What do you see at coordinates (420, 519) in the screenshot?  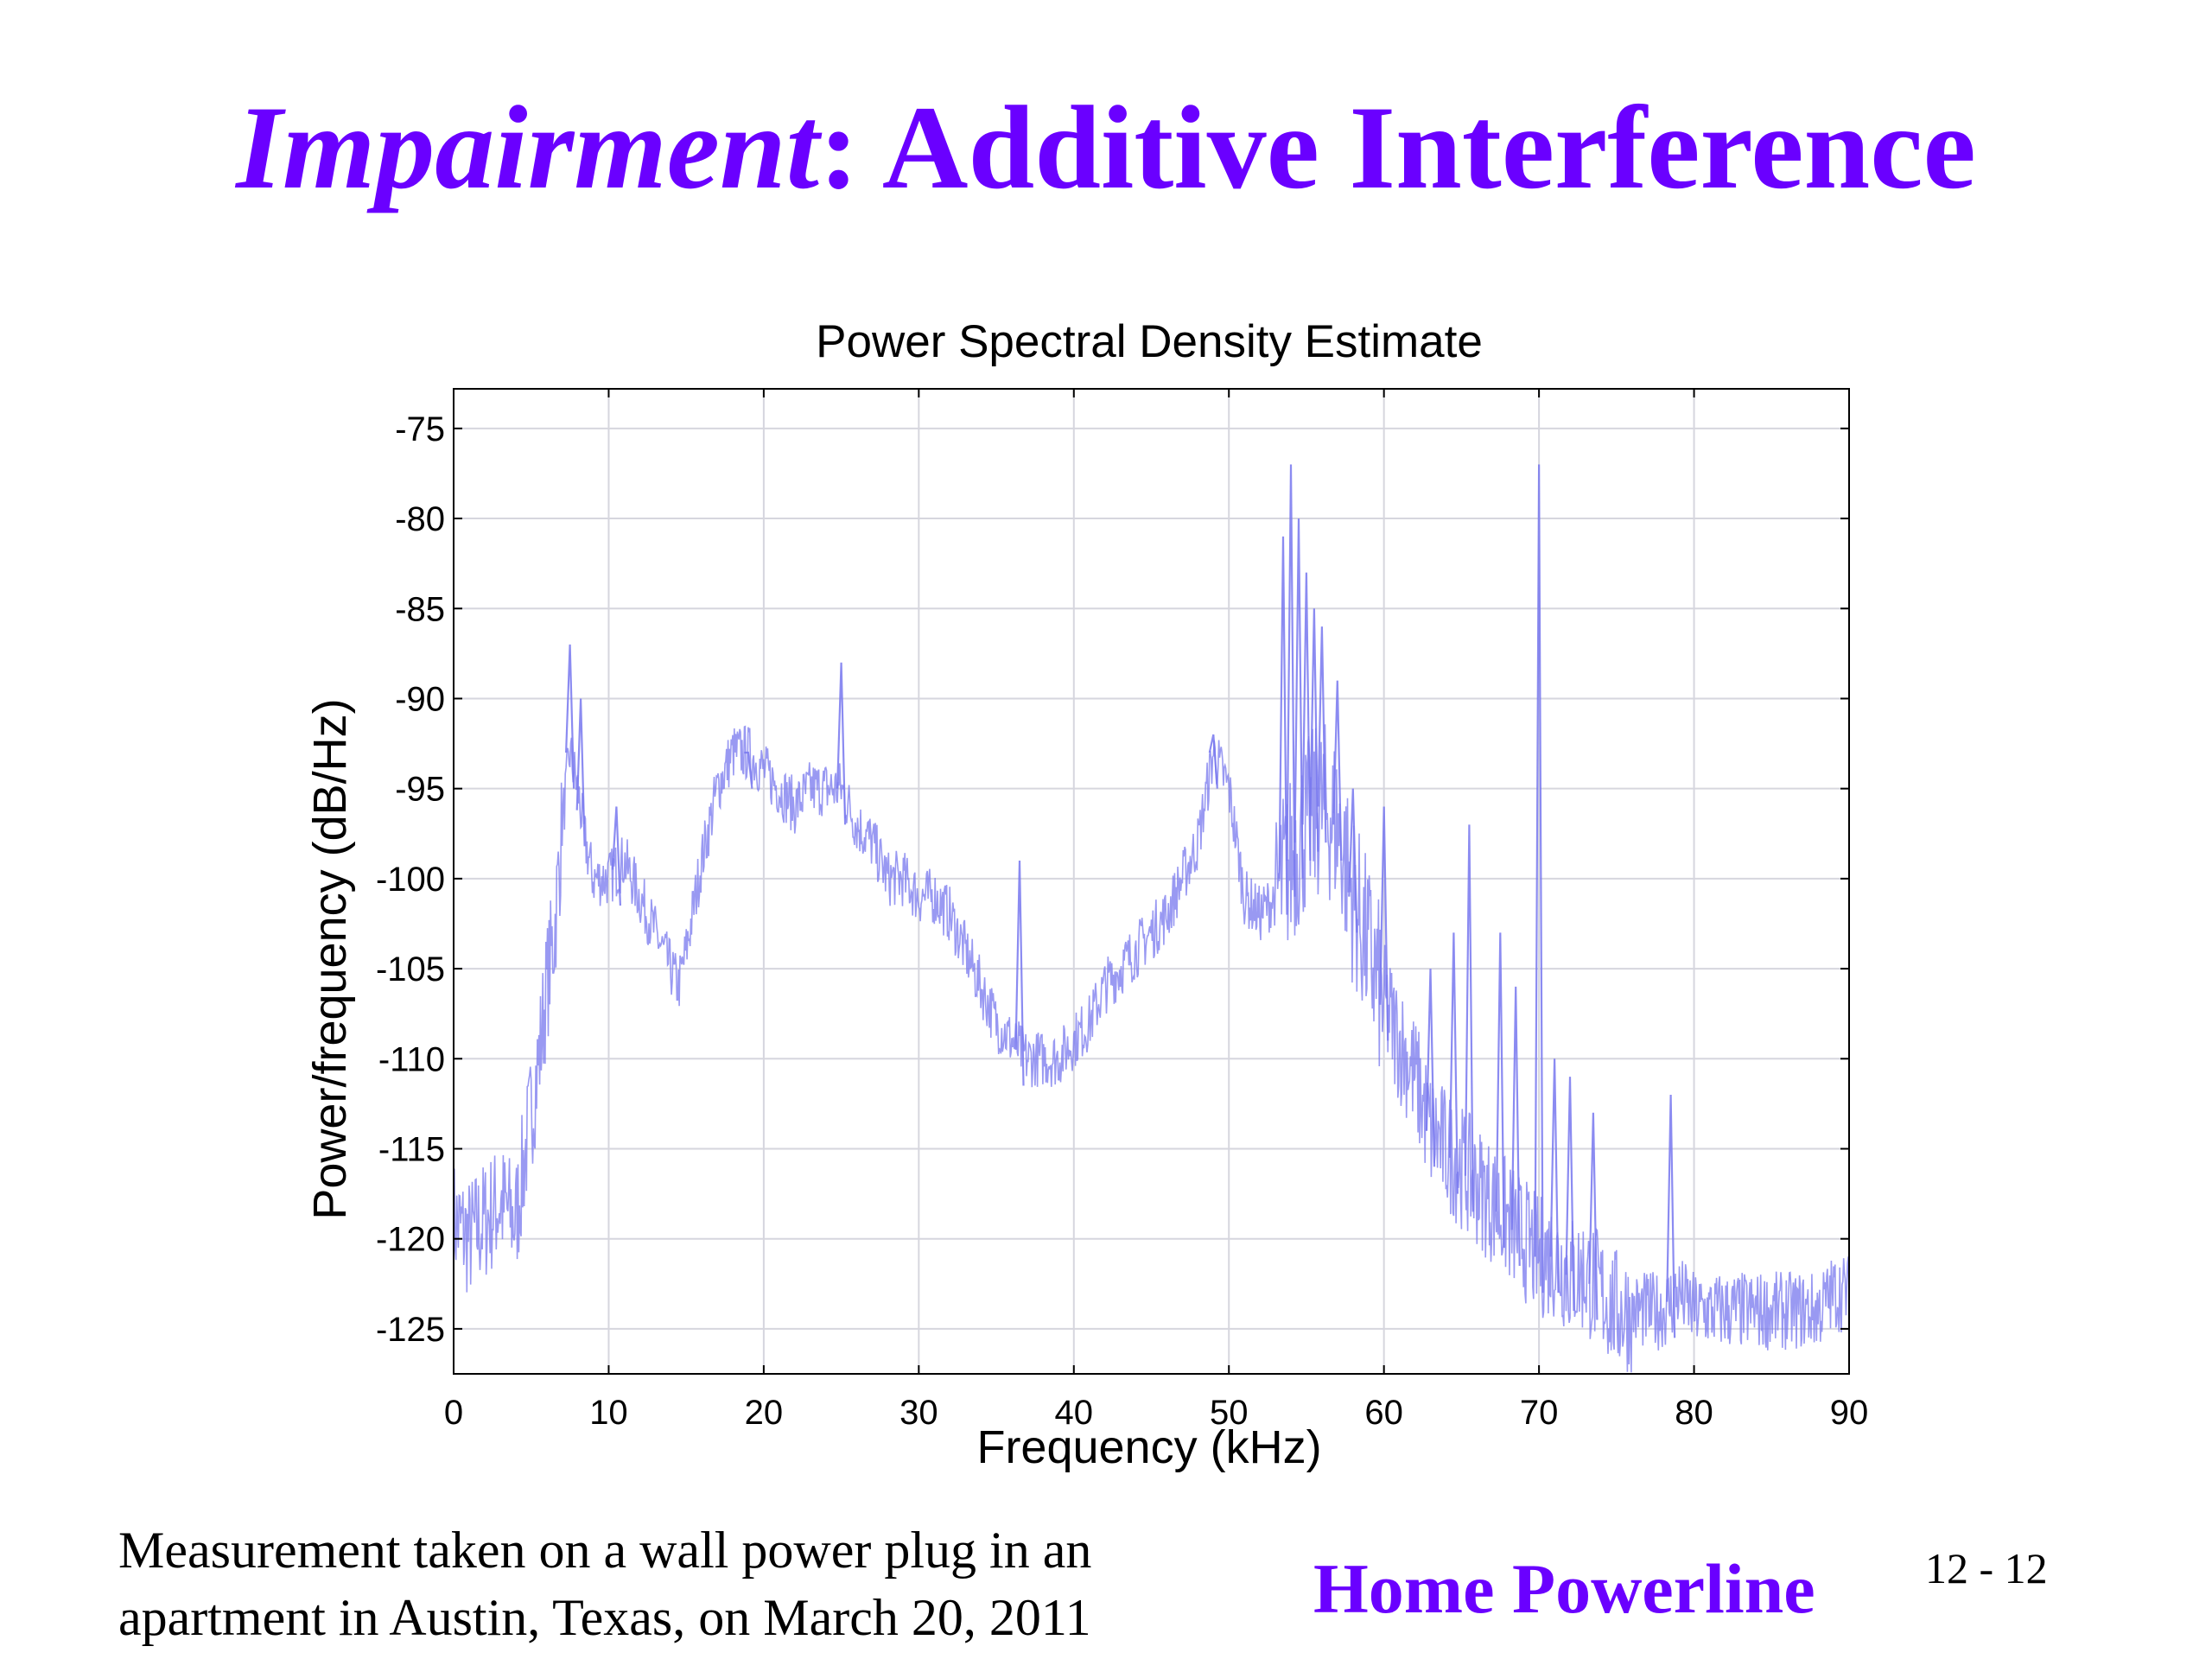 I see `y-tick-label: -80` at bounding box center [420, 519].